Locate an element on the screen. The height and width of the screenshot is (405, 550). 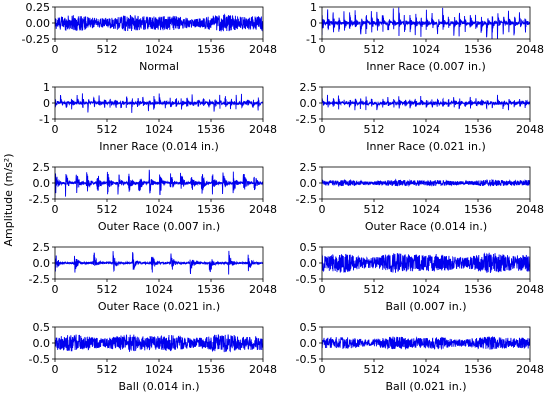
subplot-title: Outer Race (0.021 in.) is located at coordinates (159, 306).